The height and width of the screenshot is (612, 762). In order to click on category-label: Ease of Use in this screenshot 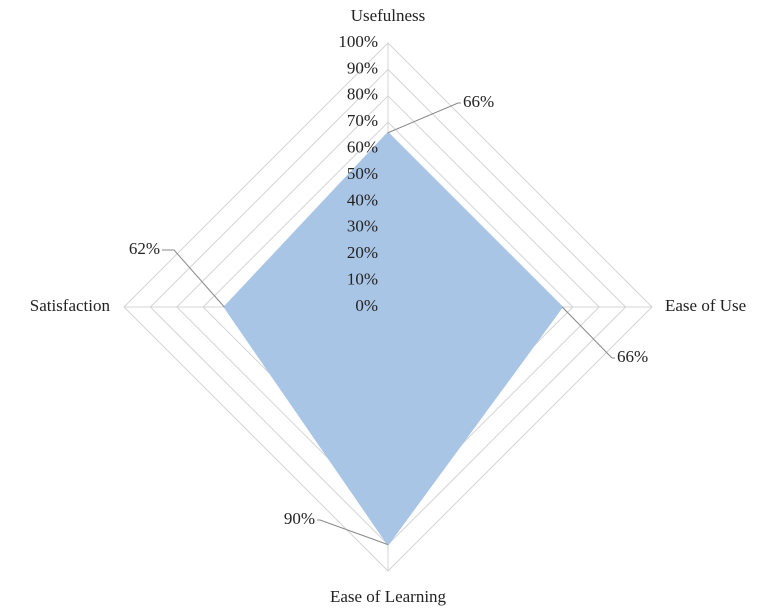, I will do `click(705, 305)`.